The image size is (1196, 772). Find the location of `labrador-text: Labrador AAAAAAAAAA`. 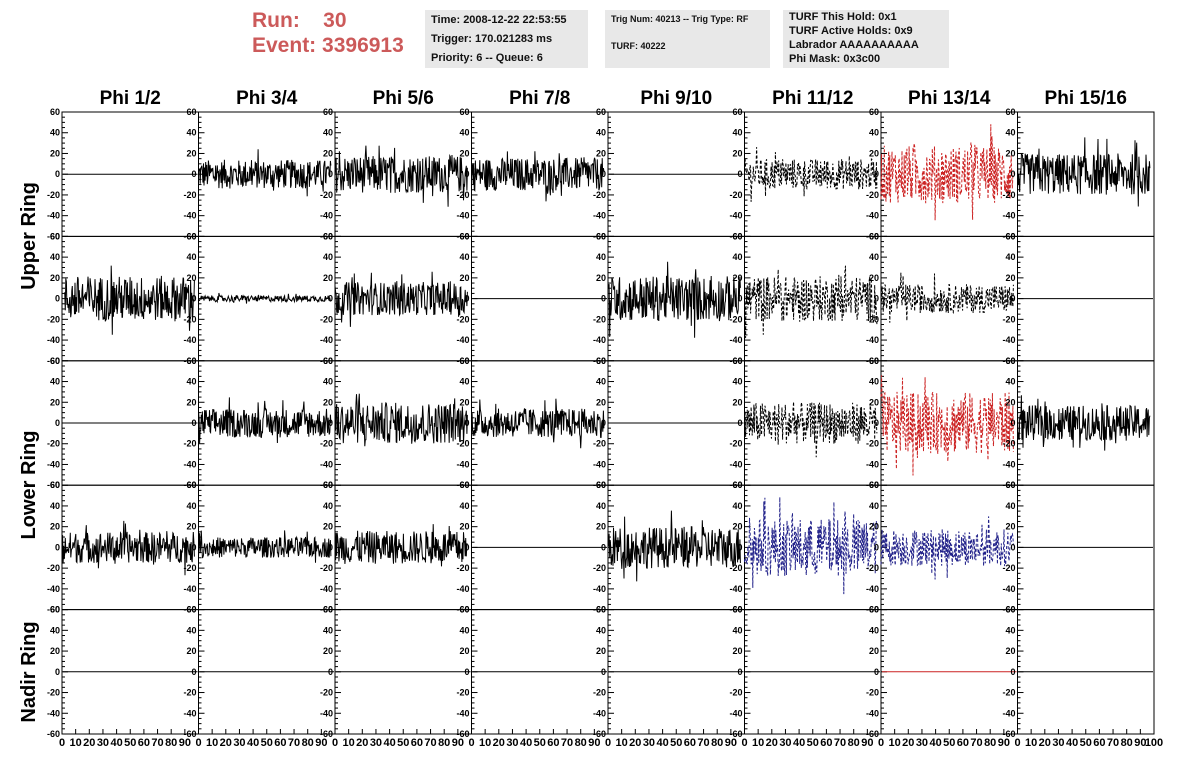

labrador-text: Labrador AAAAAAAAAA is located at coordinates (854, 45).